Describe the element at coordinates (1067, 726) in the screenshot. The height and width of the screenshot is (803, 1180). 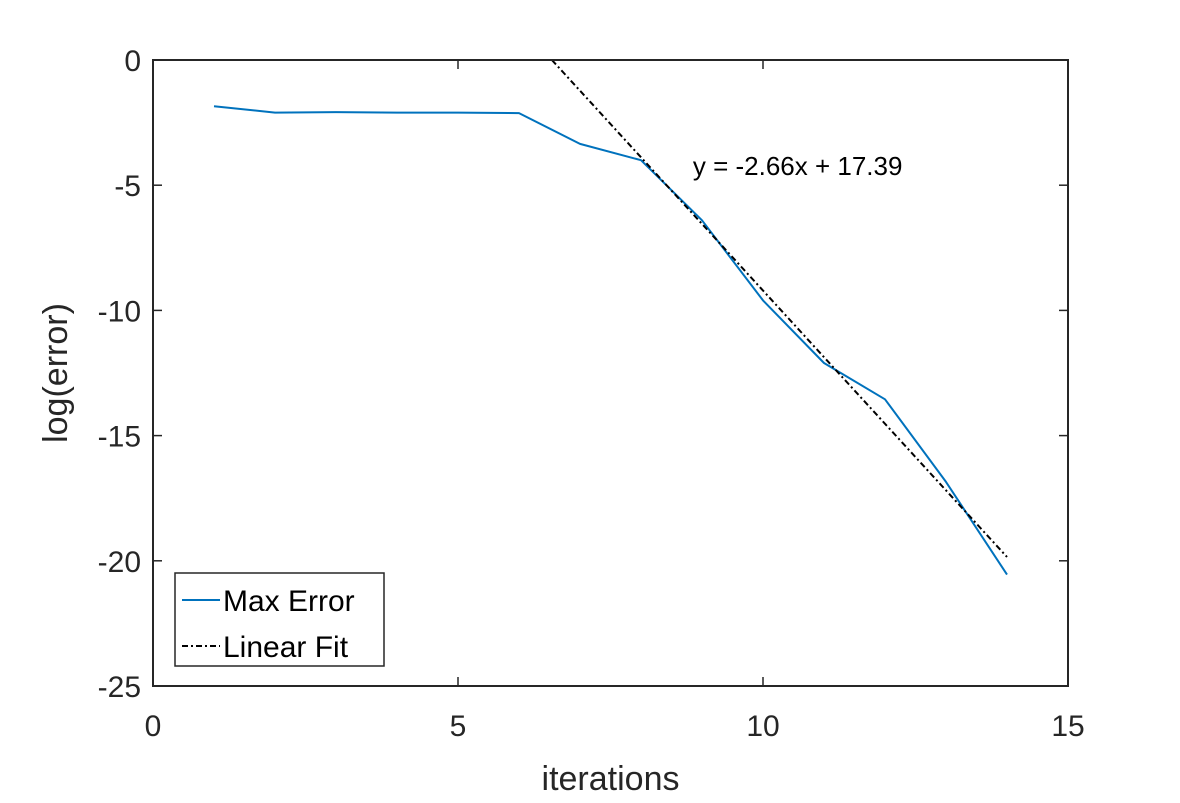
I see `x-tick-label: 15` at that location.